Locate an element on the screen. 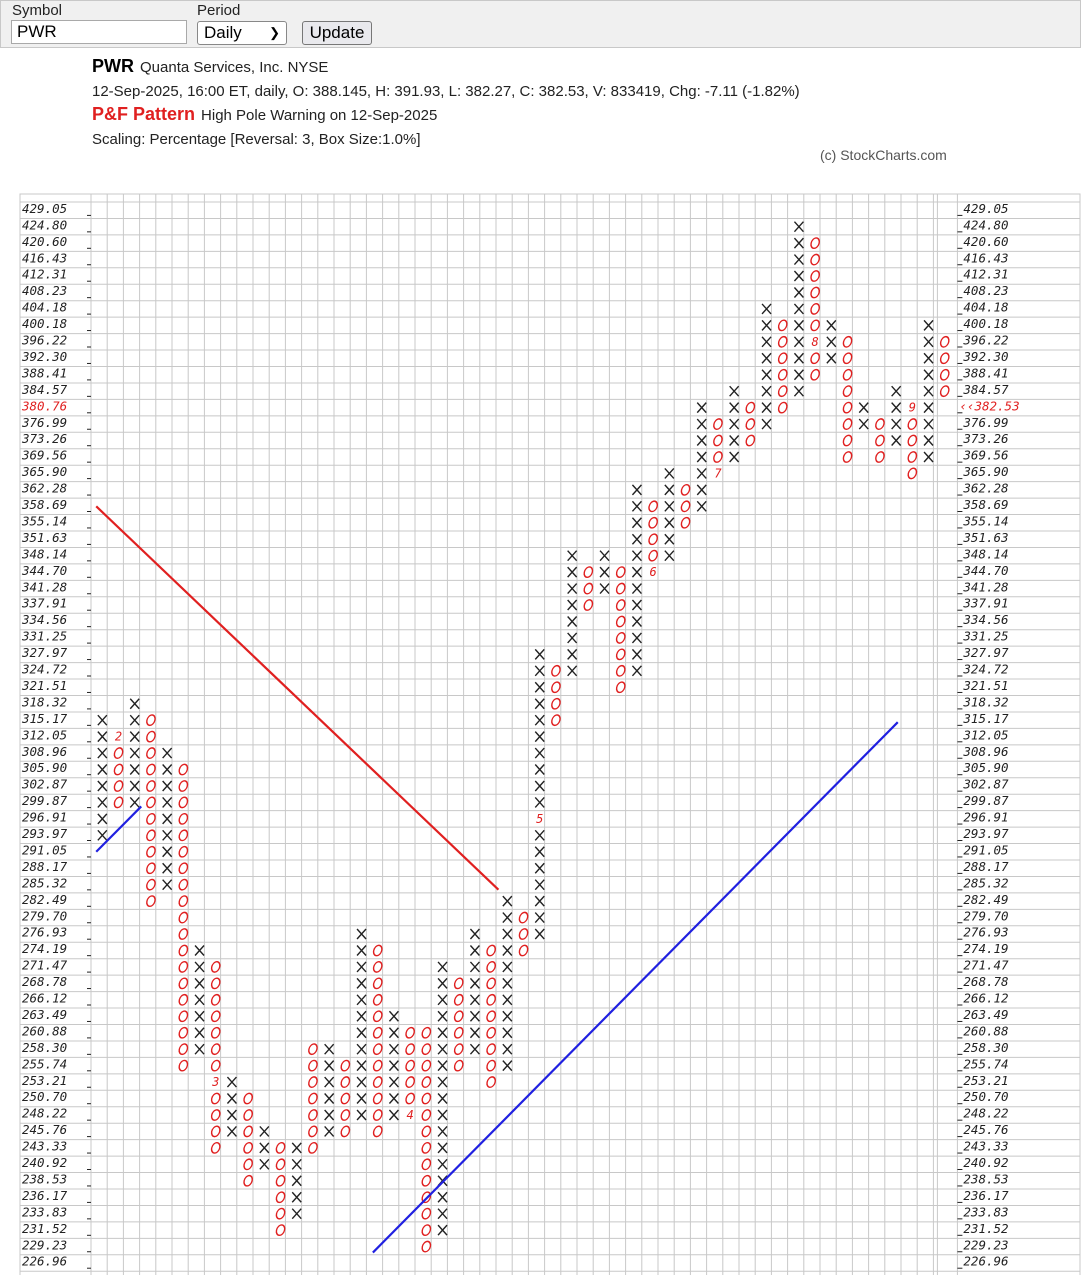 The height and width of the screenshot is (1285, 1081). price-label-left: 318.32 is located at coordinates (44, 701).